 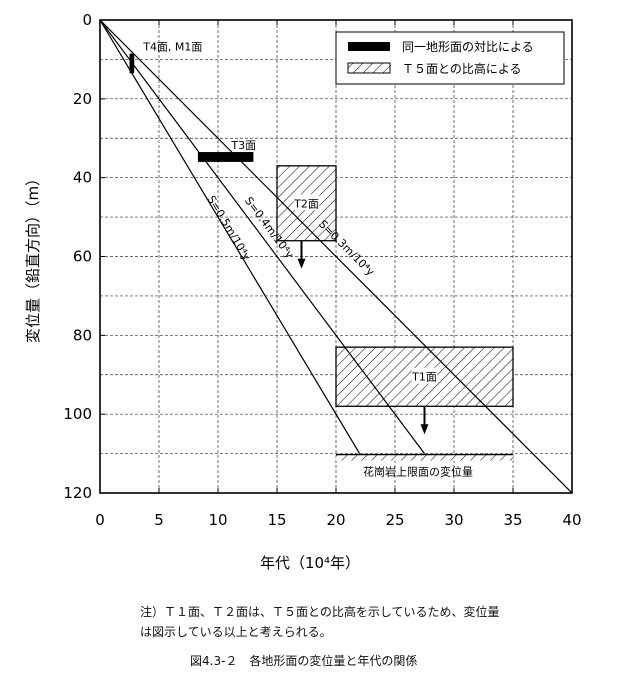 I want to click on marker-label: T3面, so click(x=243, y=145).